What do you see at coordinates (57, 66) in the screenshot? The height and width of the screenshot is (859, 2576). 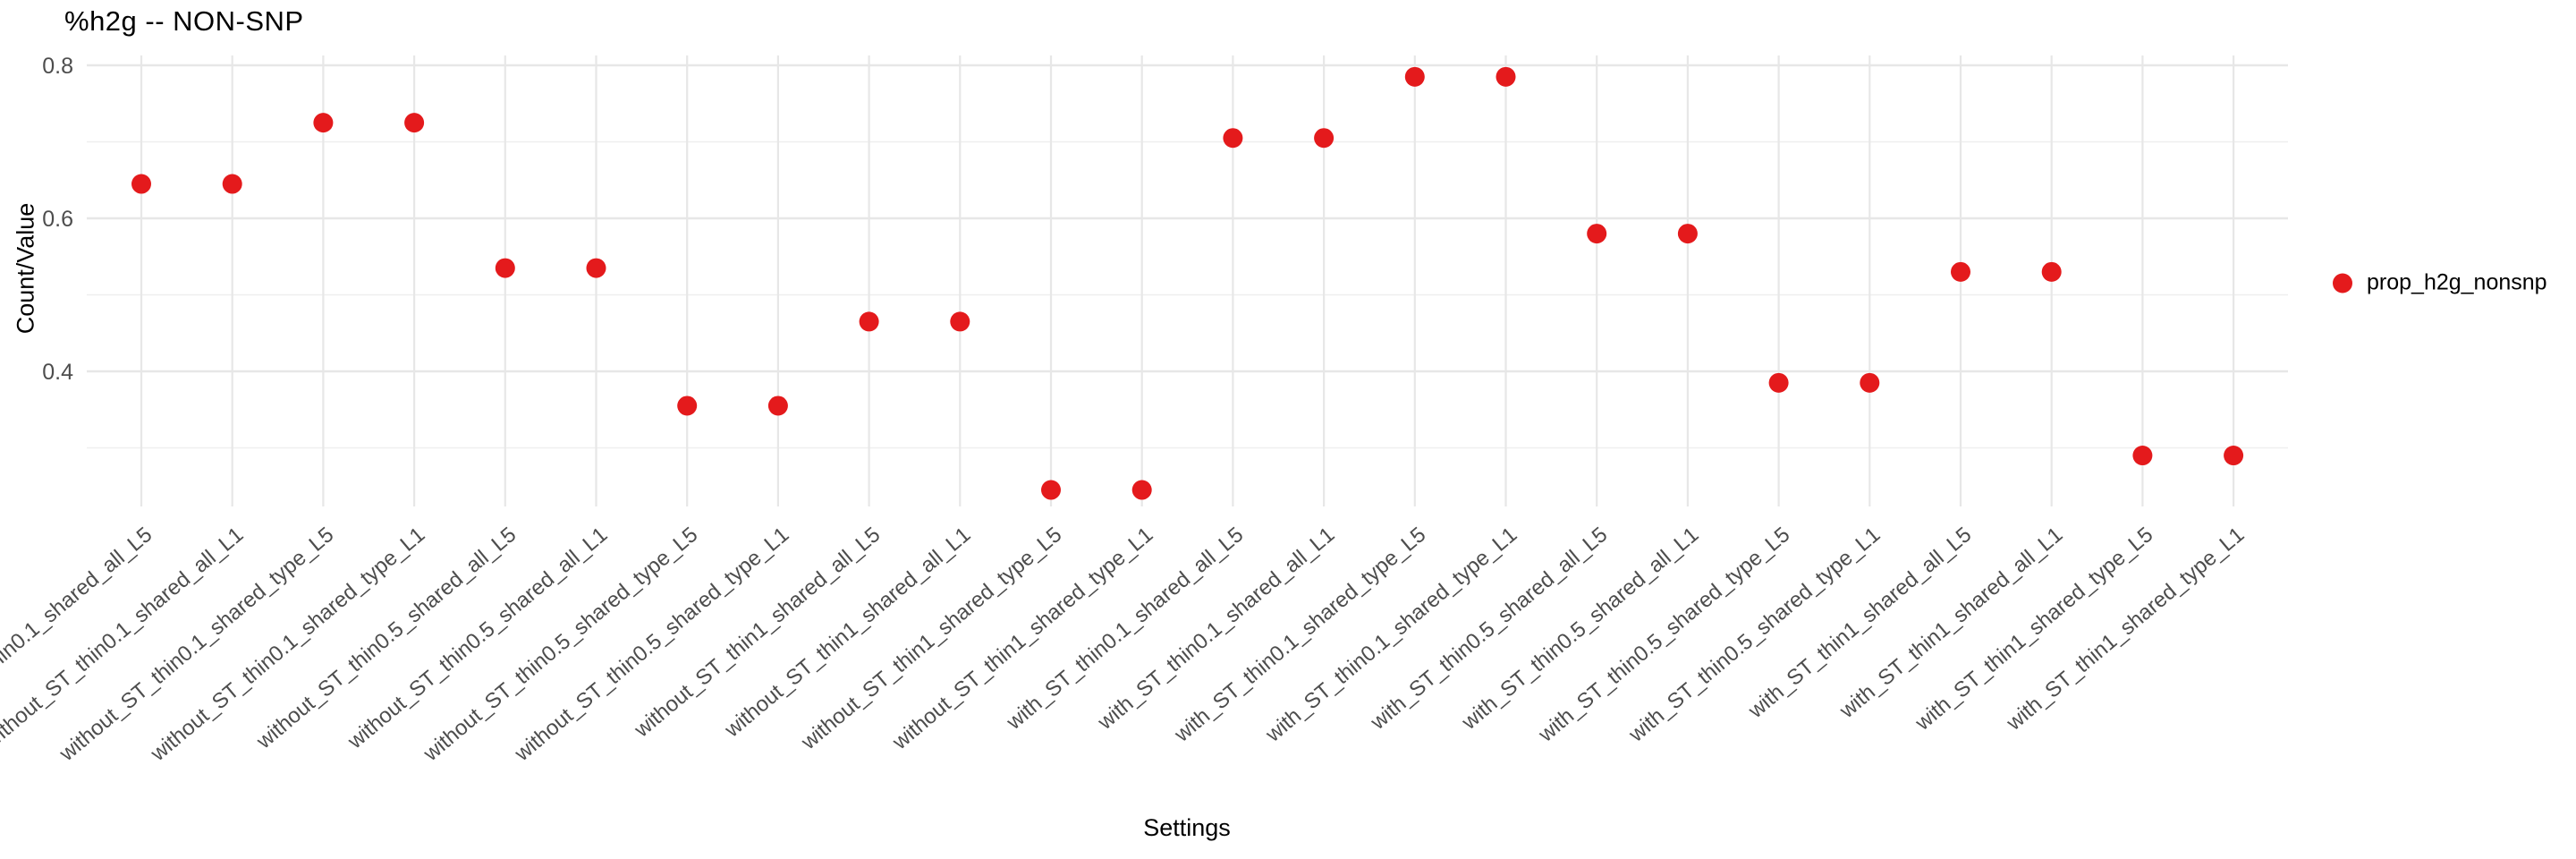 I see `y-tick-label: 0.8` at bounding box center [57, 66].